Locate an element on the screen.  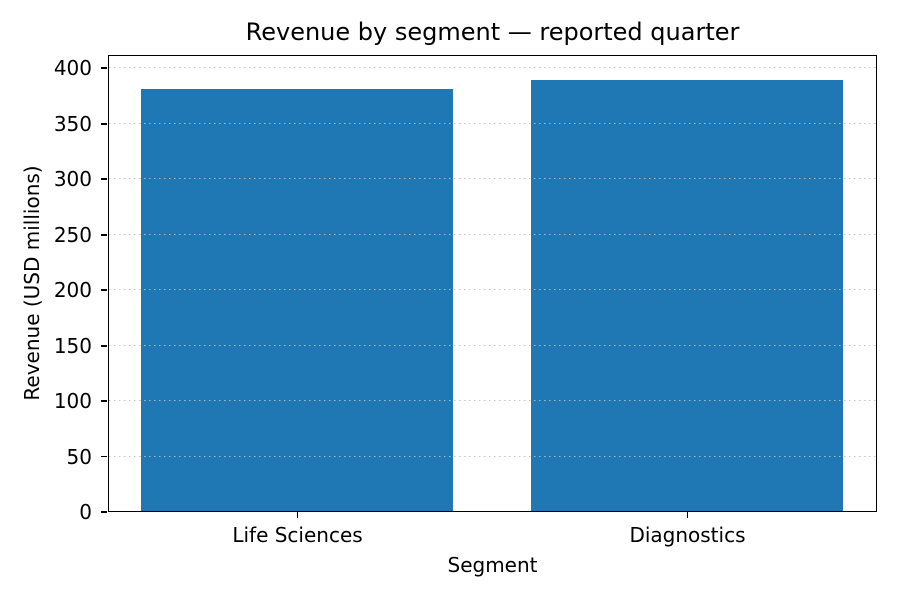
chart-title: Revenue by segment — reported quarter is located at coordinates (492, 32).